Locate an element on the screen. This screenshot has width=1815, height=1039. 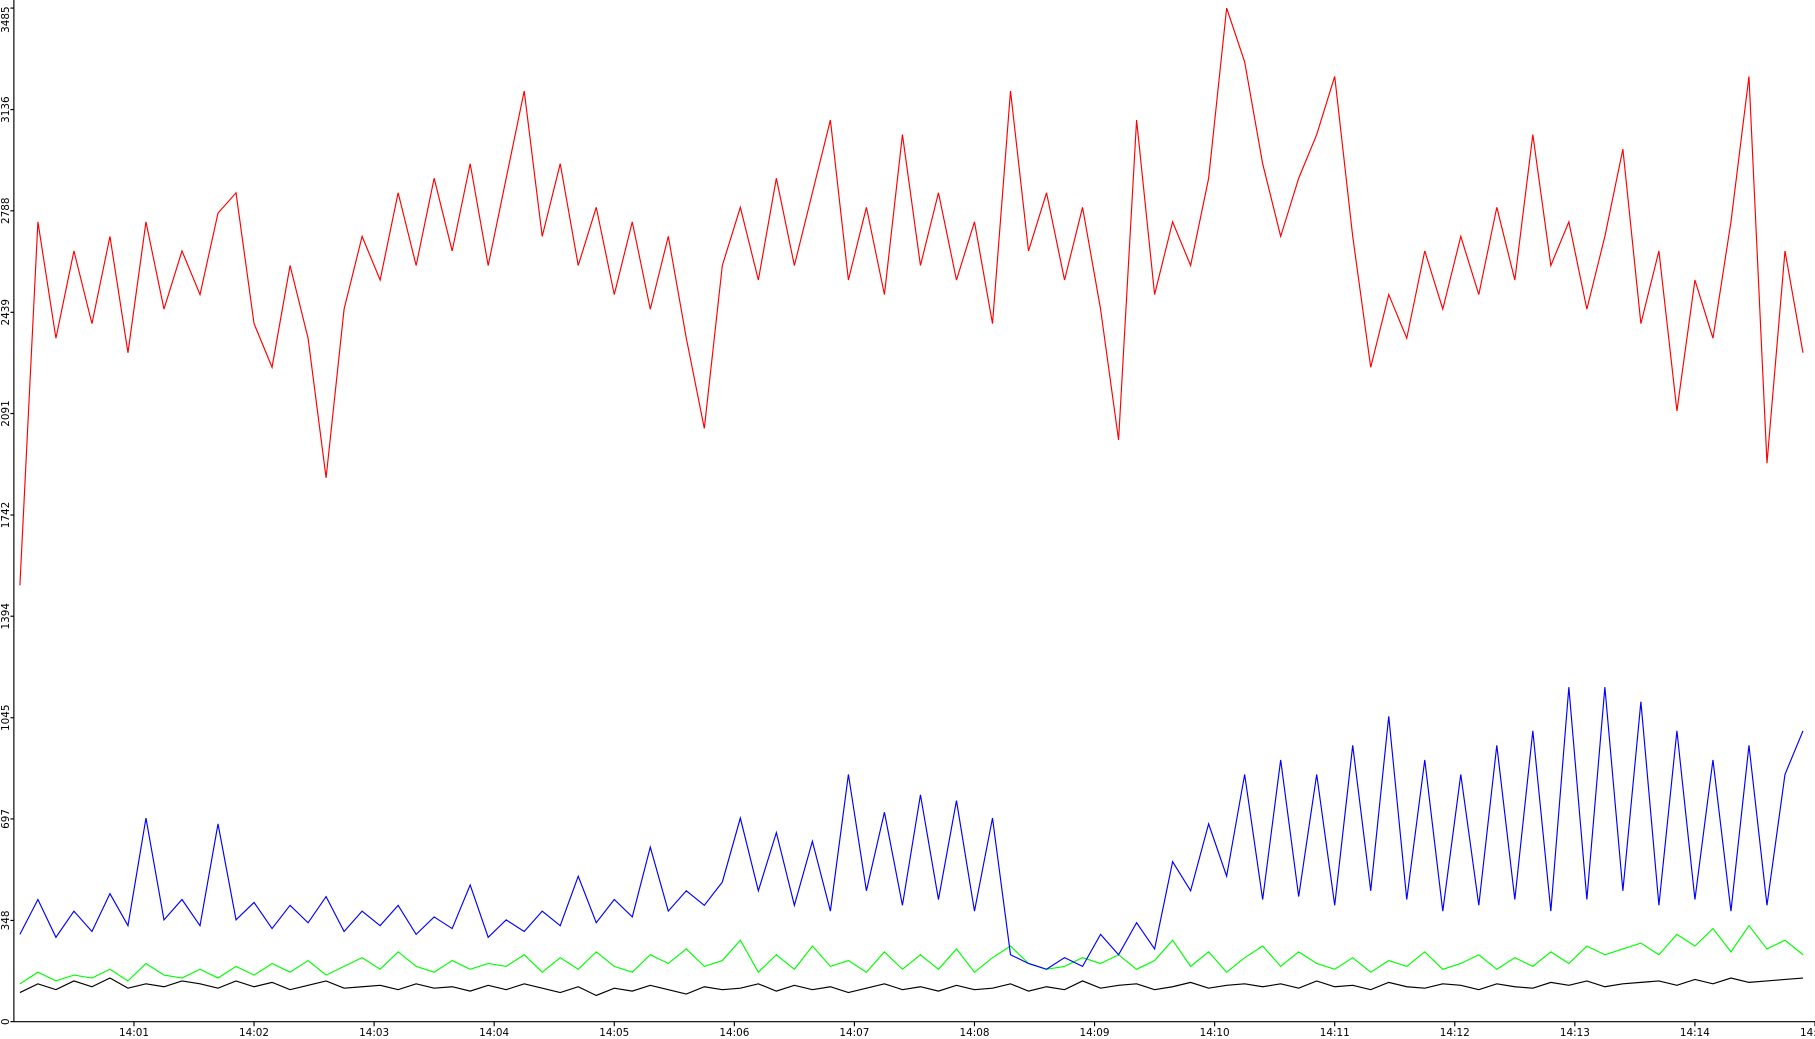
x-tick-label: 14:08 is located at coordinates (974, 1033).